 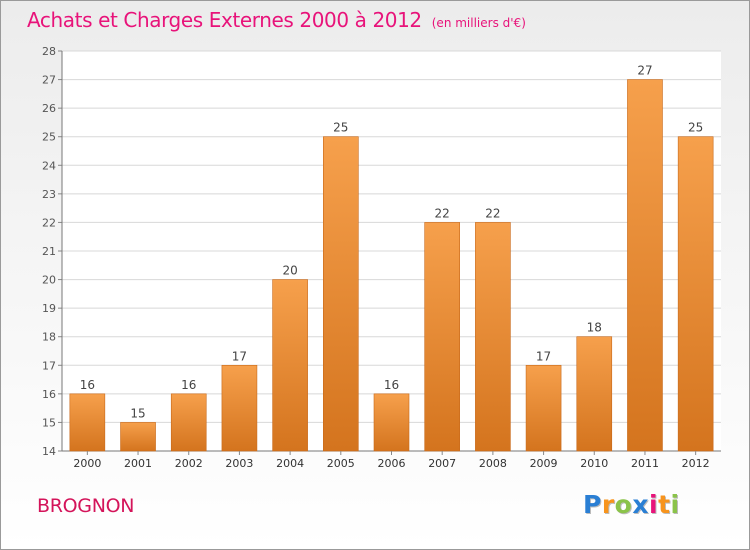 I want to click on y-tick-label: 15, so click(x=49, y=422).